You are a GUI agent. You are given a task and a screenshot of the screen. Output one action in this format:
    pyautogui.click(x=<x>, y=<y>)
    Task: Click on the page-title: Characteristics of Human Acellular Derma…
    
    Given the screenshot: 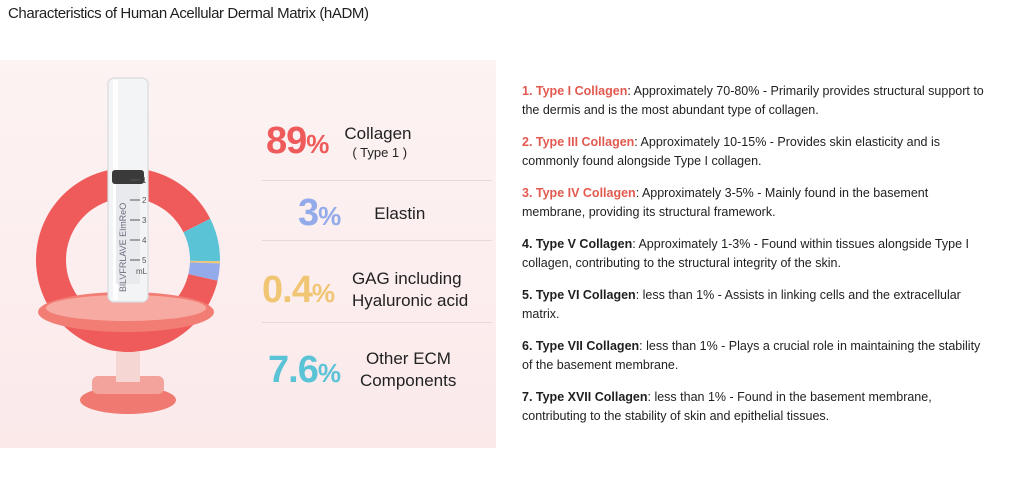 What is the action you would take?
    pyautogui.click(x=188, y=13)
    